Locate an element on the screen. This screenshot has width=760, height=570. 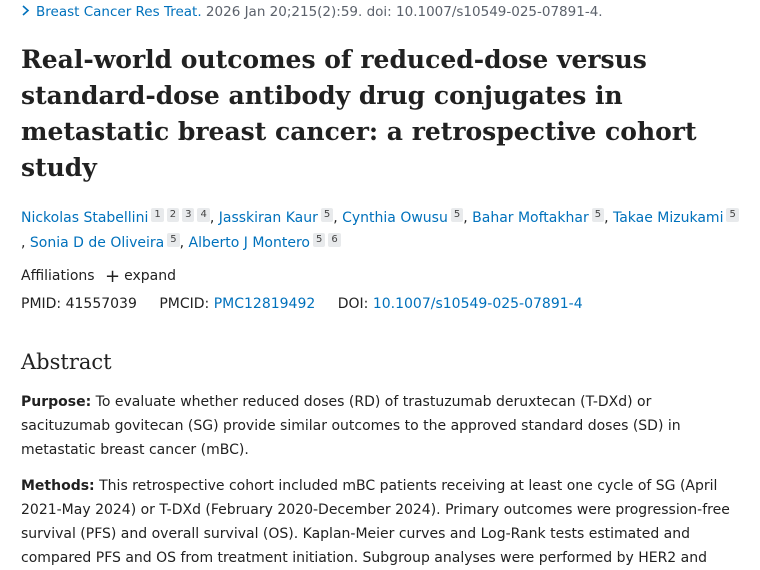
author-item: Cynthia Owusu 5 is located at coordinates (403, 217).